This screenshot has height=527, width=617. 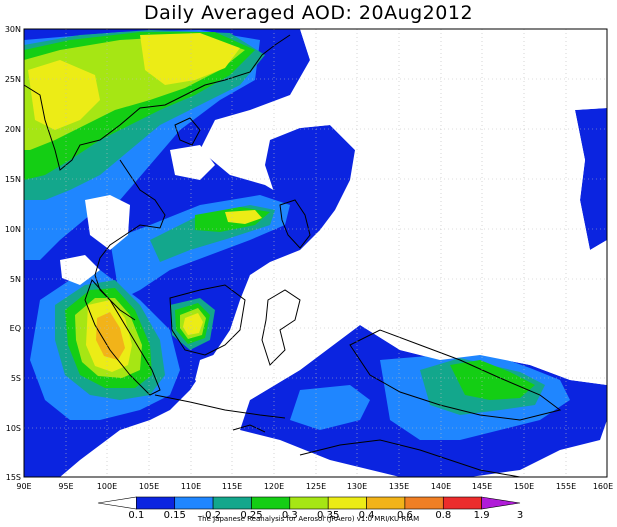 What do you see at coordinates (213, 515) in the screenshot?
I see `colorbar-tick-label: 0.2` at bounding box center [213, 515].